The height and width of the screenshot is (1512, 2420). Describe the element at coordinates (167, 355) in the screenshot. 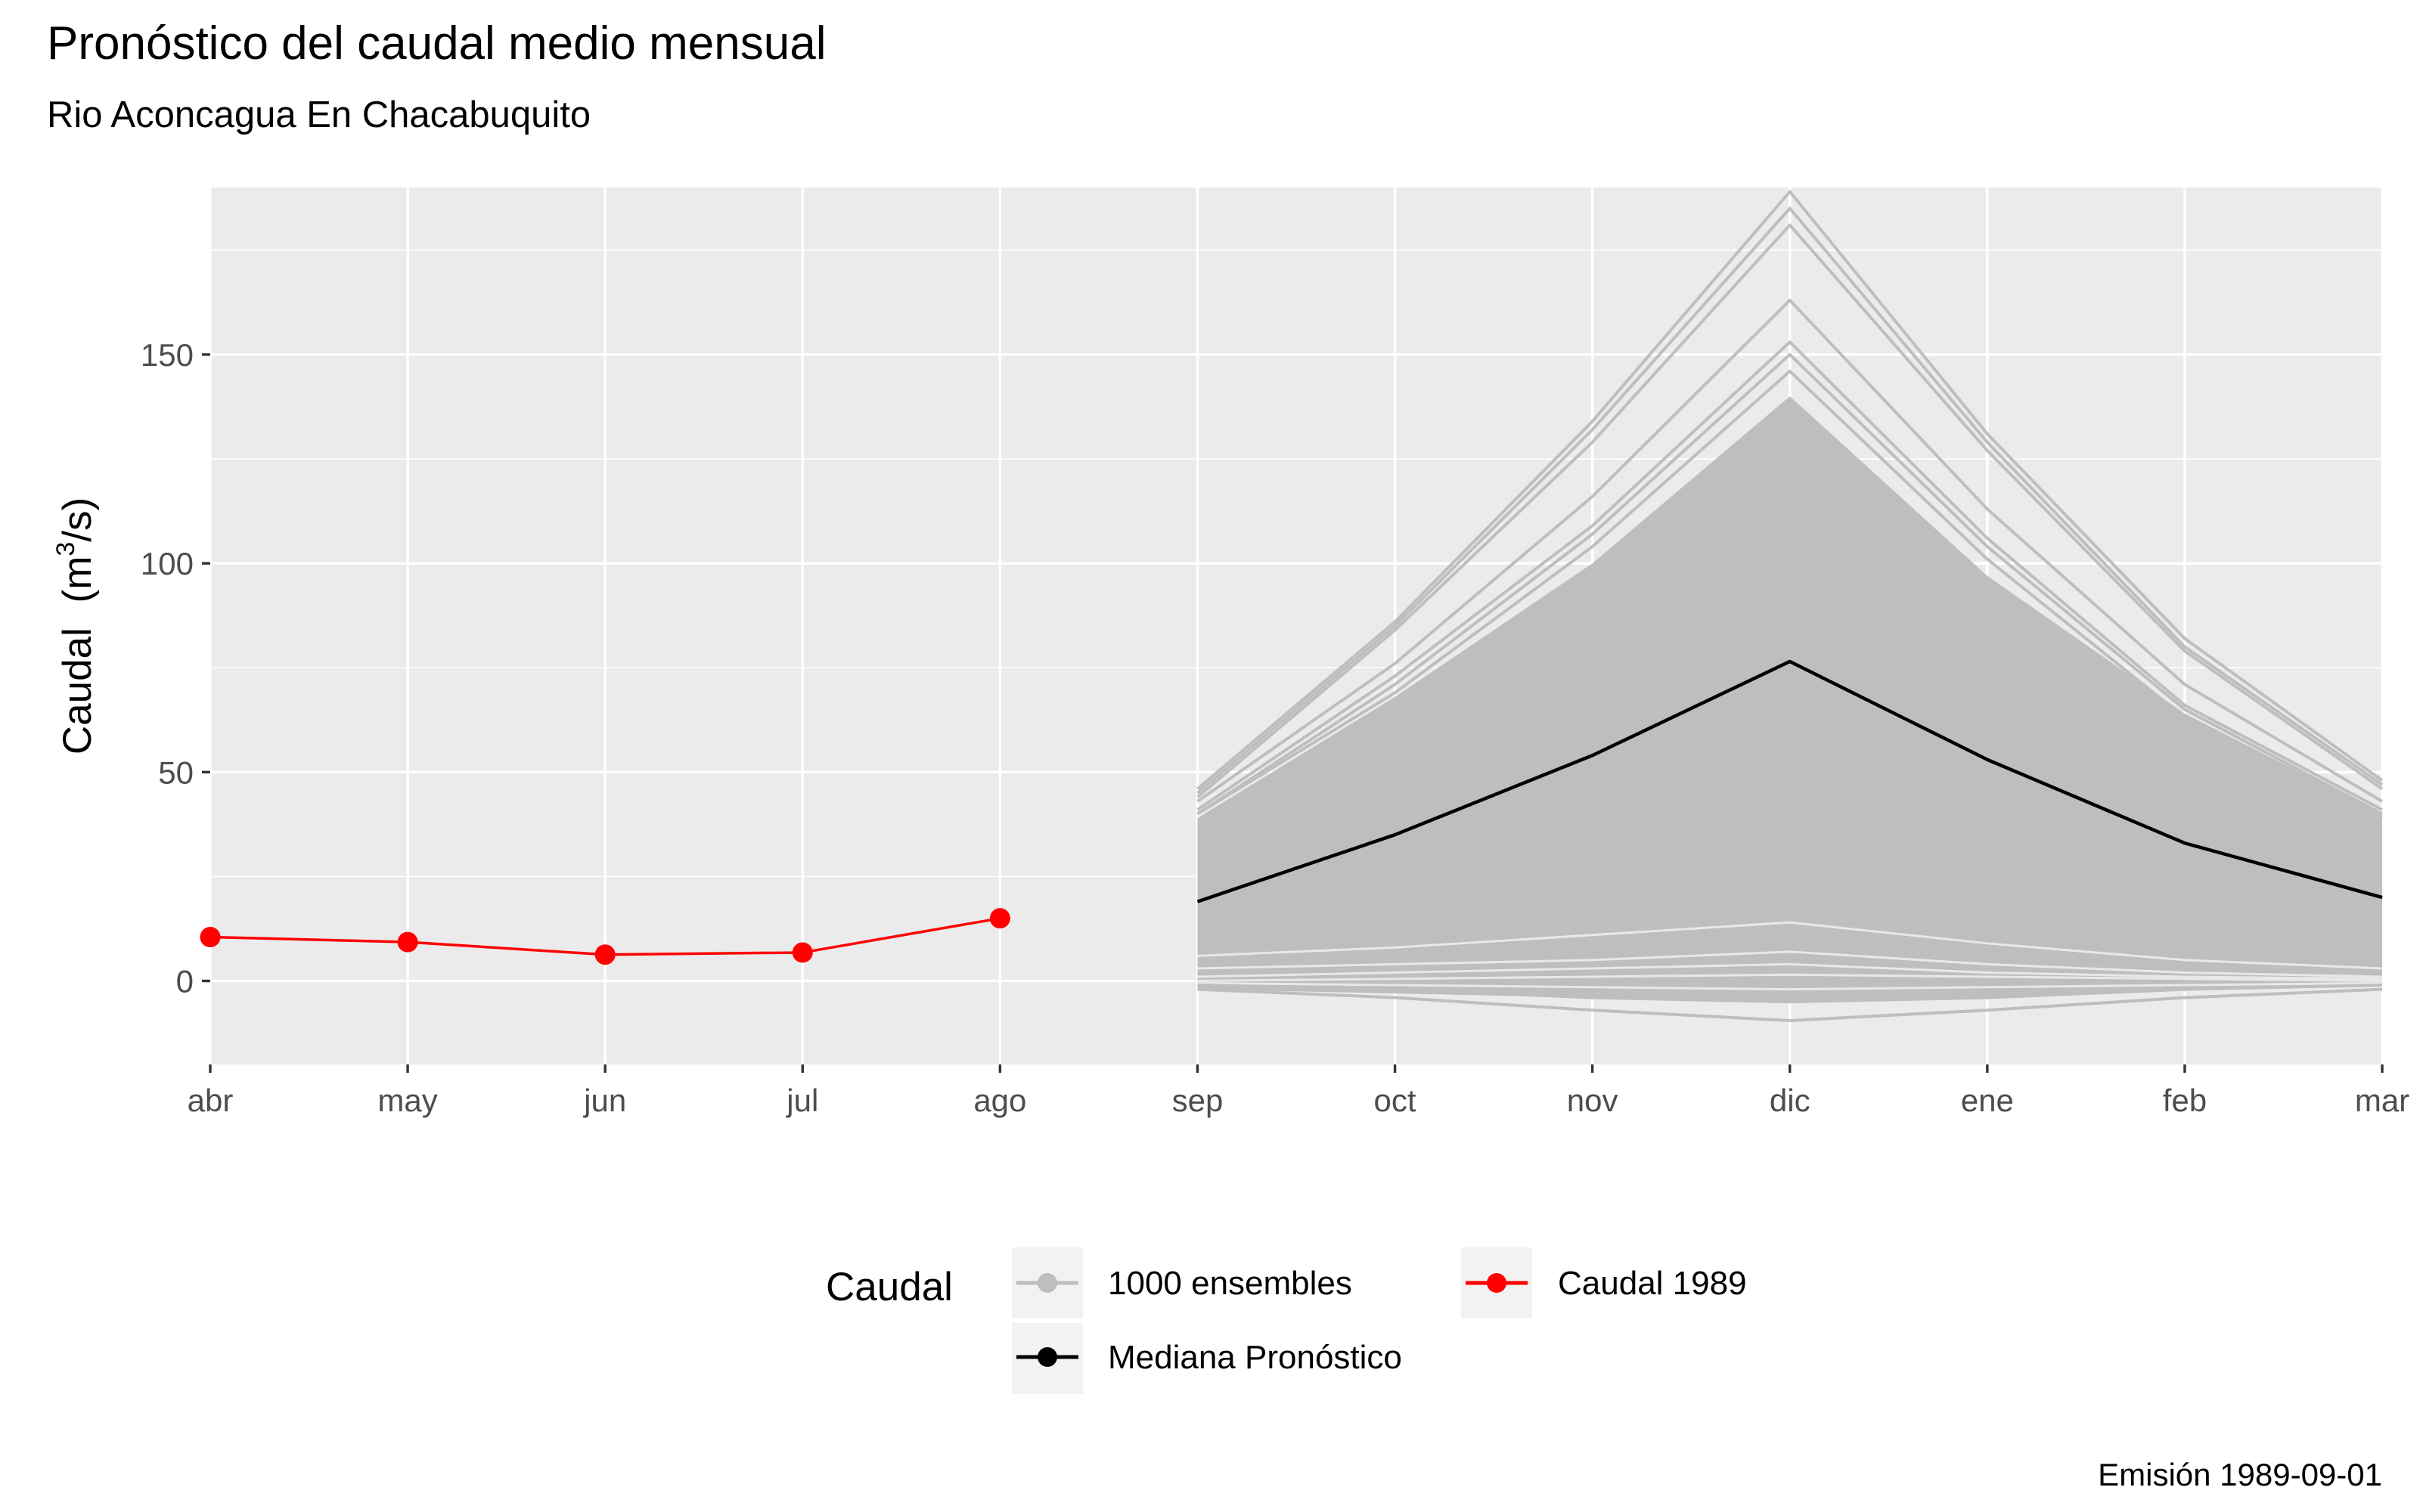

I see `y-tick-label: 150` at that location.